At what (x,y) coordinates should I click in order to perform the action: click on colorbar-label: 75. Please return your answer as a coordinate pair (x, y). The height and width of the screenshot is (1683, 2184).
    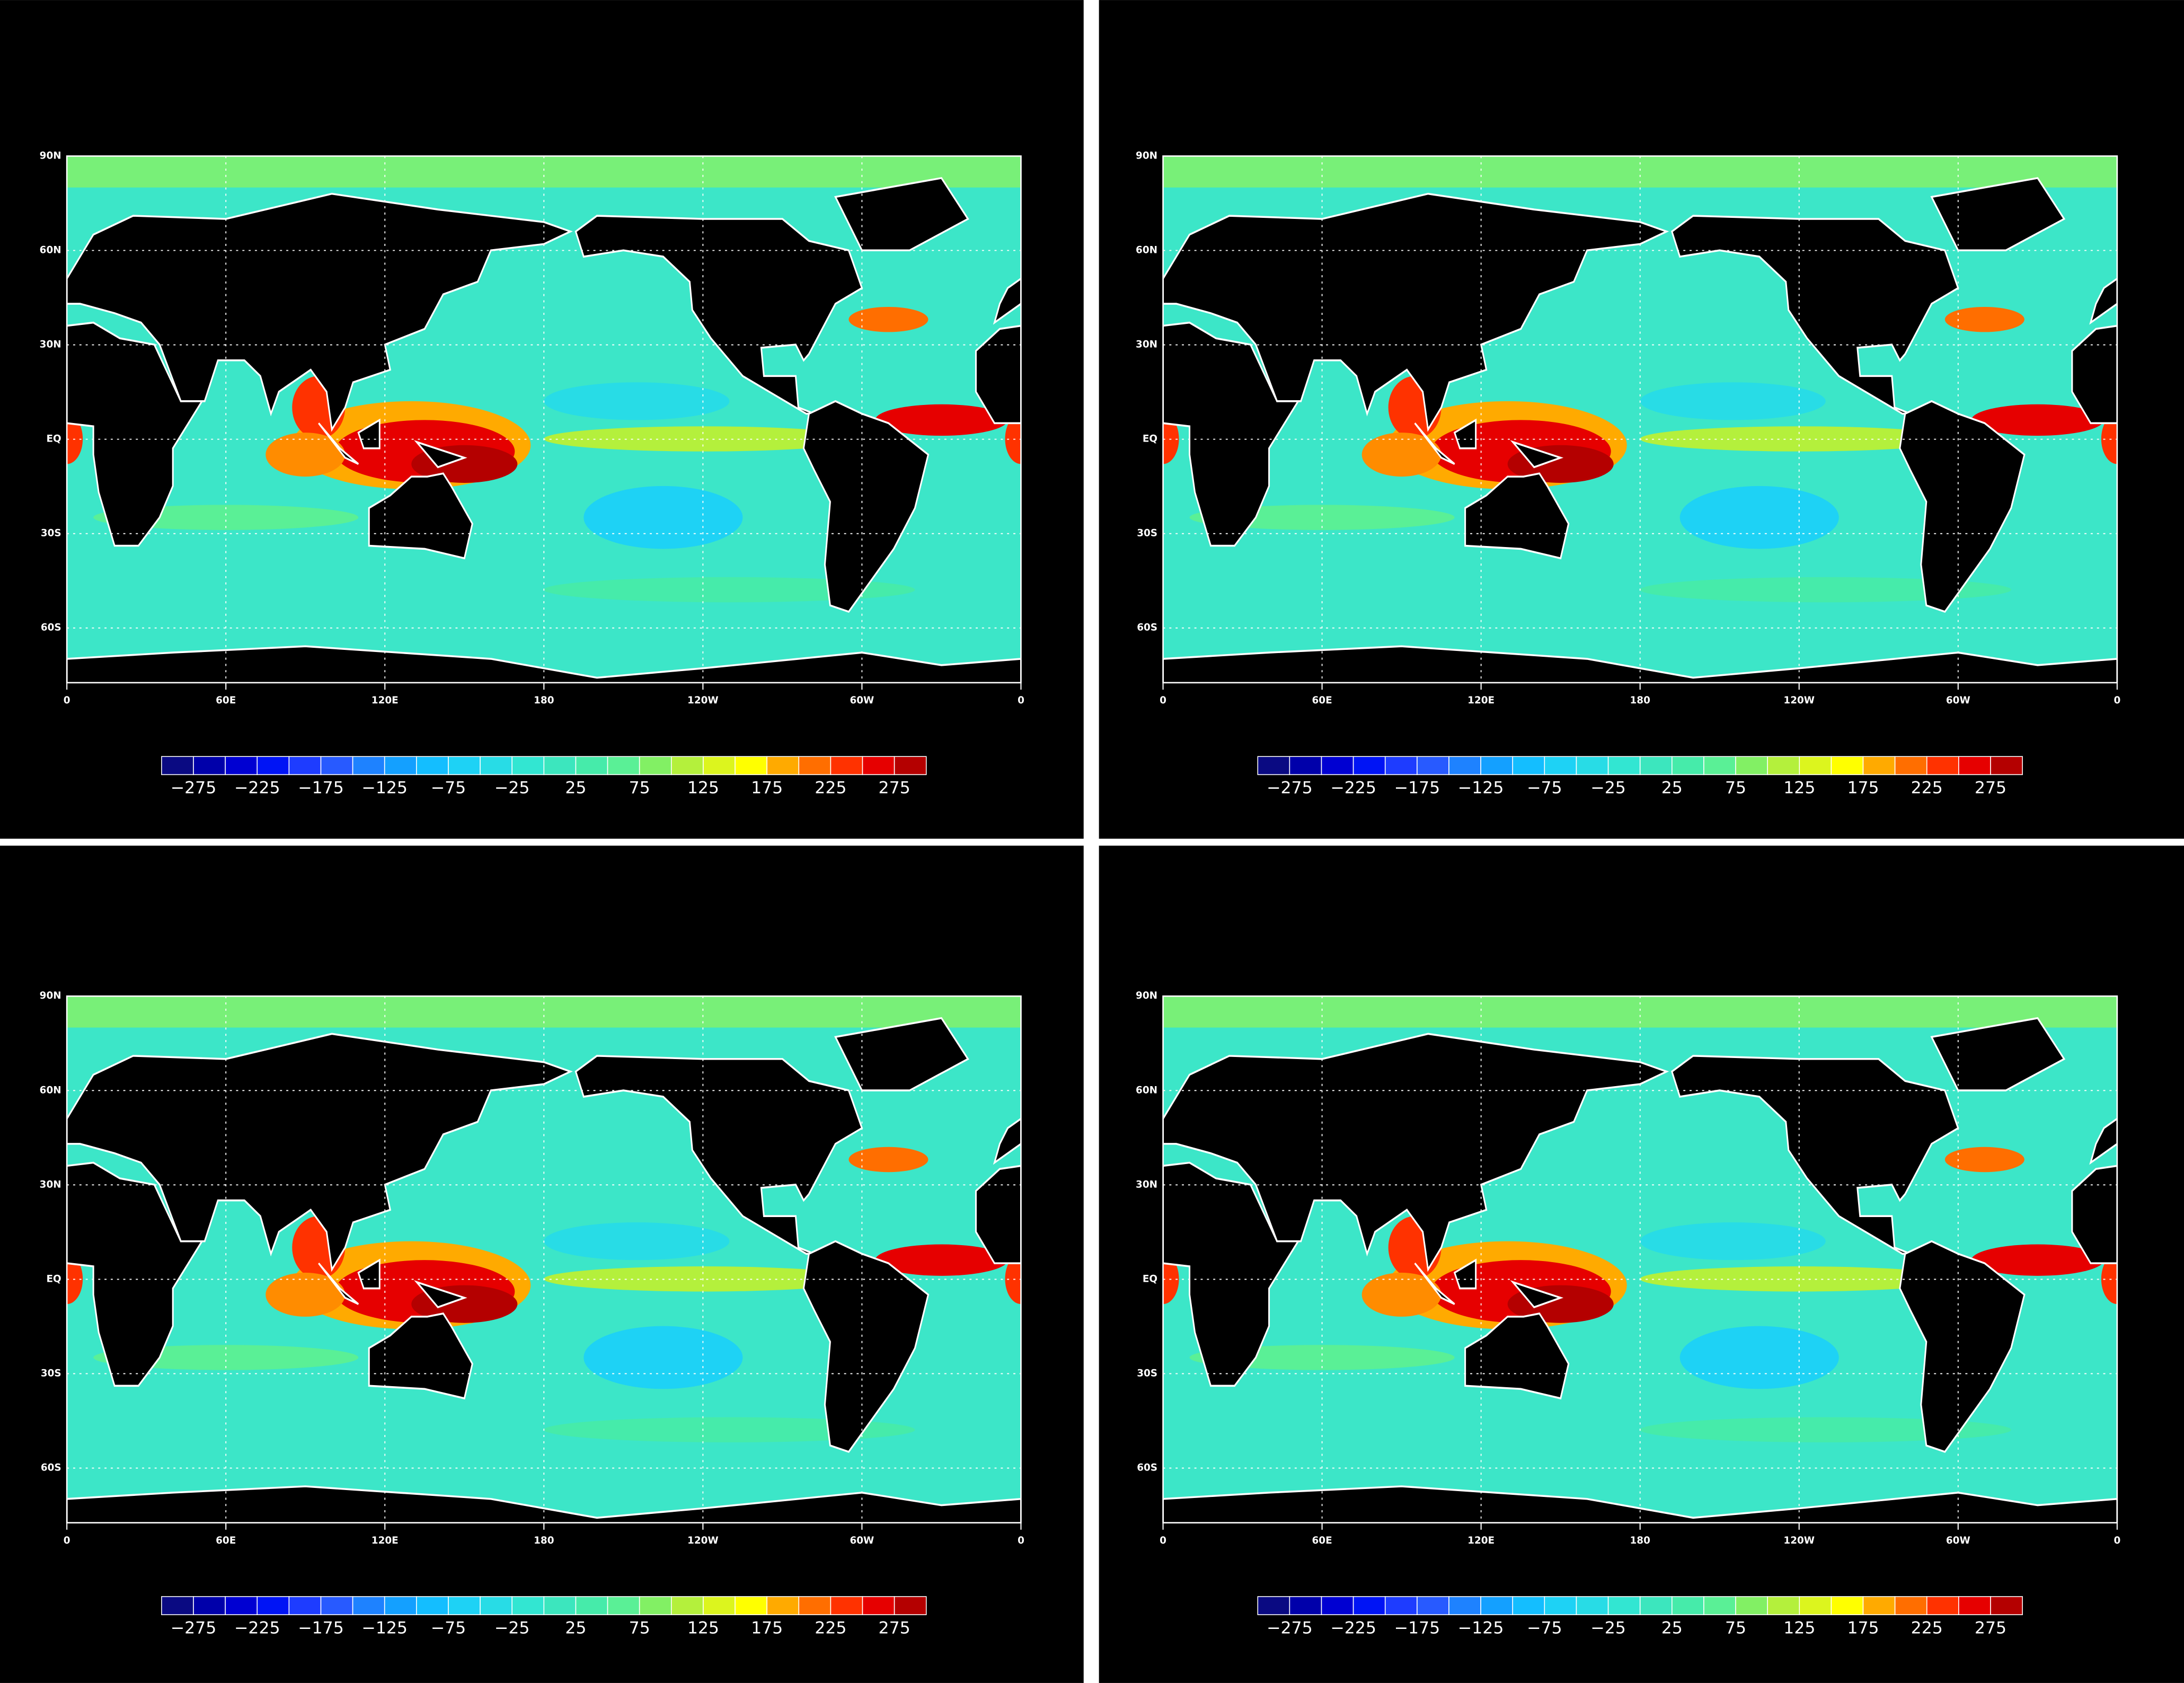
    Looking at the image, I should click on (1735, 789).